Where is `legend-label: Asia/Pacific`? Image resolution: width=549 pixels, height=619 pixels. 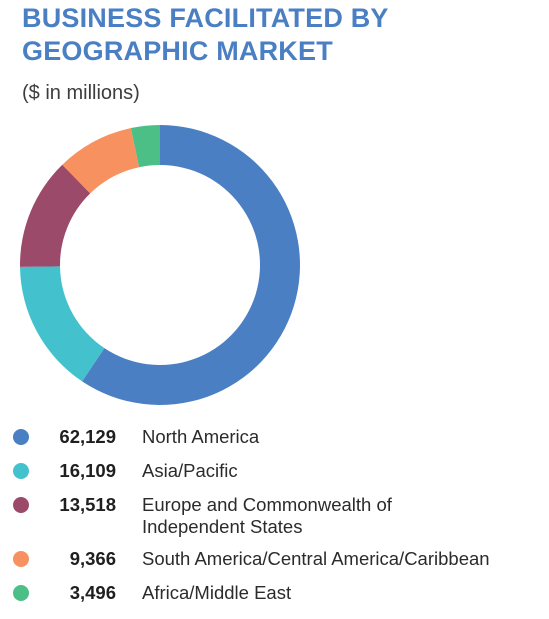
legend-label: Asia/Pacific is located at coordinates (342, 471).